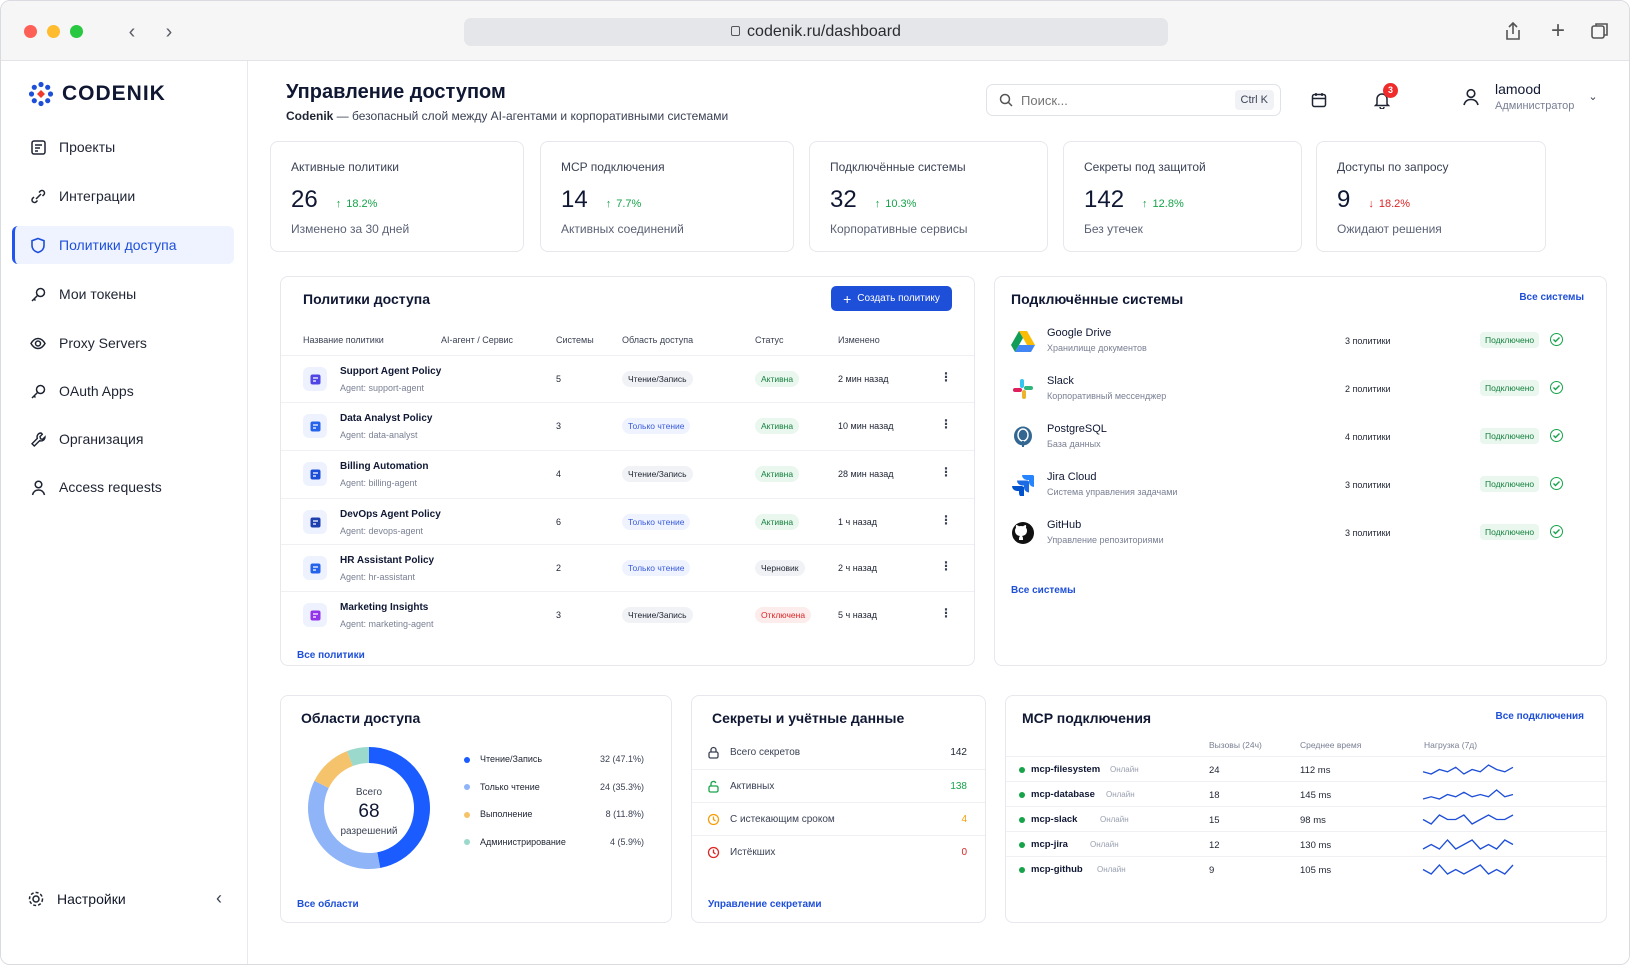 This screenshot has height=965, width=1630. Describe the element at coordinates (1006, 100) in the screenshot. I see `search-icon` at that location.